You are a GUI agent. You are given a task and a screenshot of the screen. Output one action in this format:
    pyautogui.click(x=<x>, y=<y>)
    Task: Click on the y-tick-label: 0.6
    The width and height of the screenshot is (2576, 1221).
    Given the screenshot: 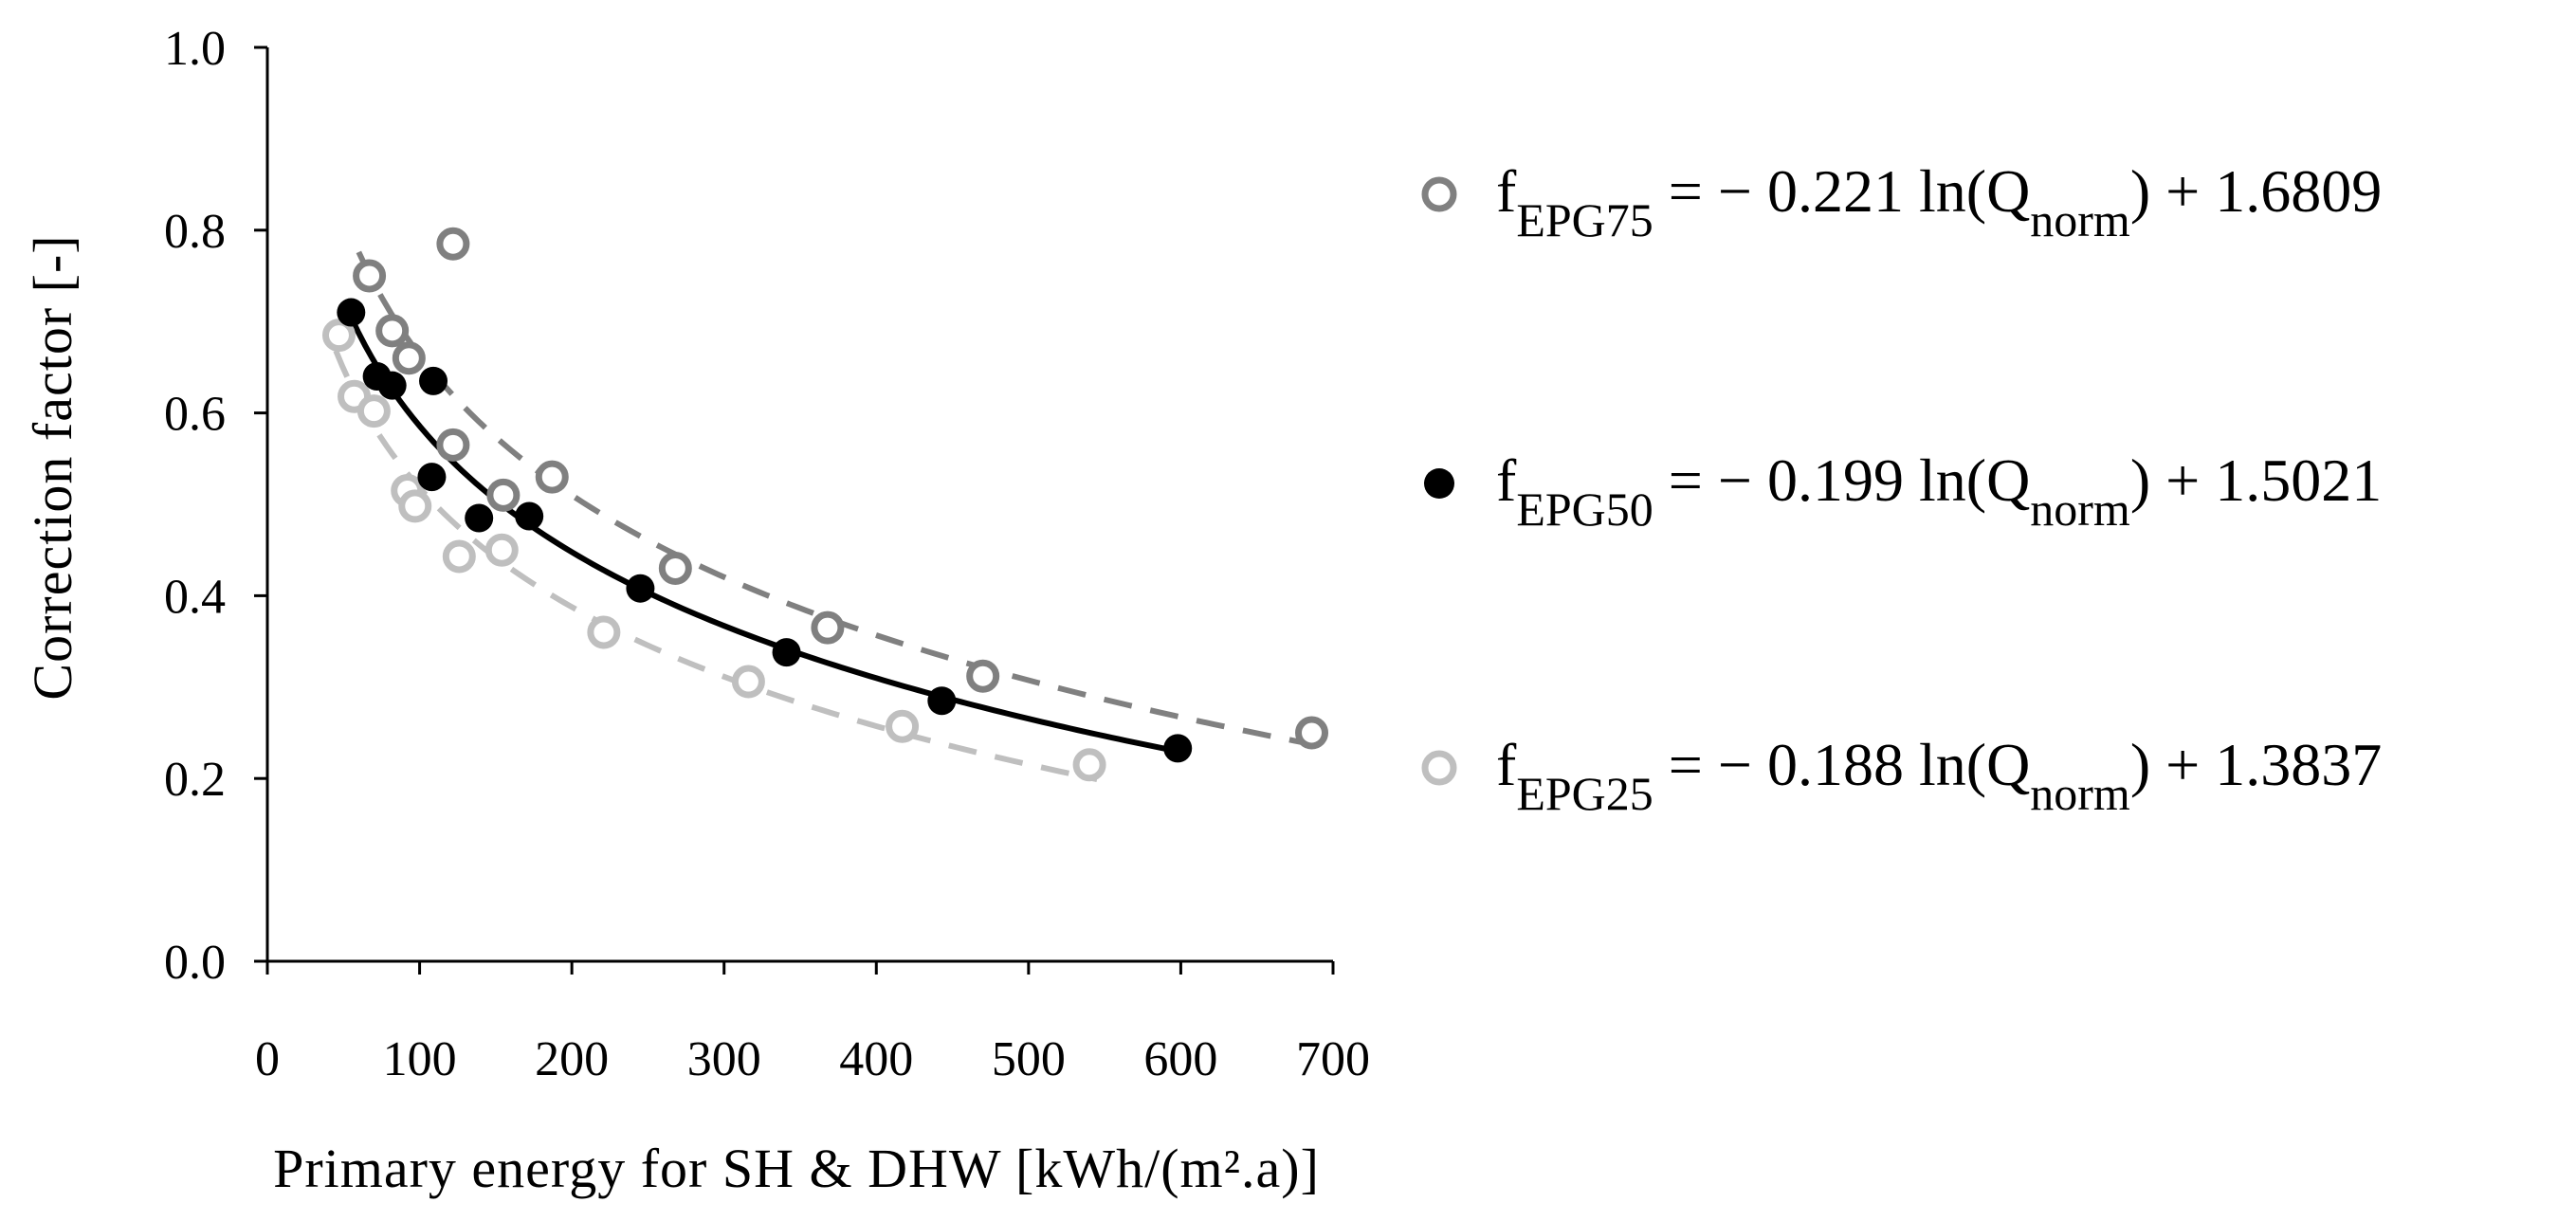 What is the action you would take?
    pyautogui.click(x=195, y=415)
    